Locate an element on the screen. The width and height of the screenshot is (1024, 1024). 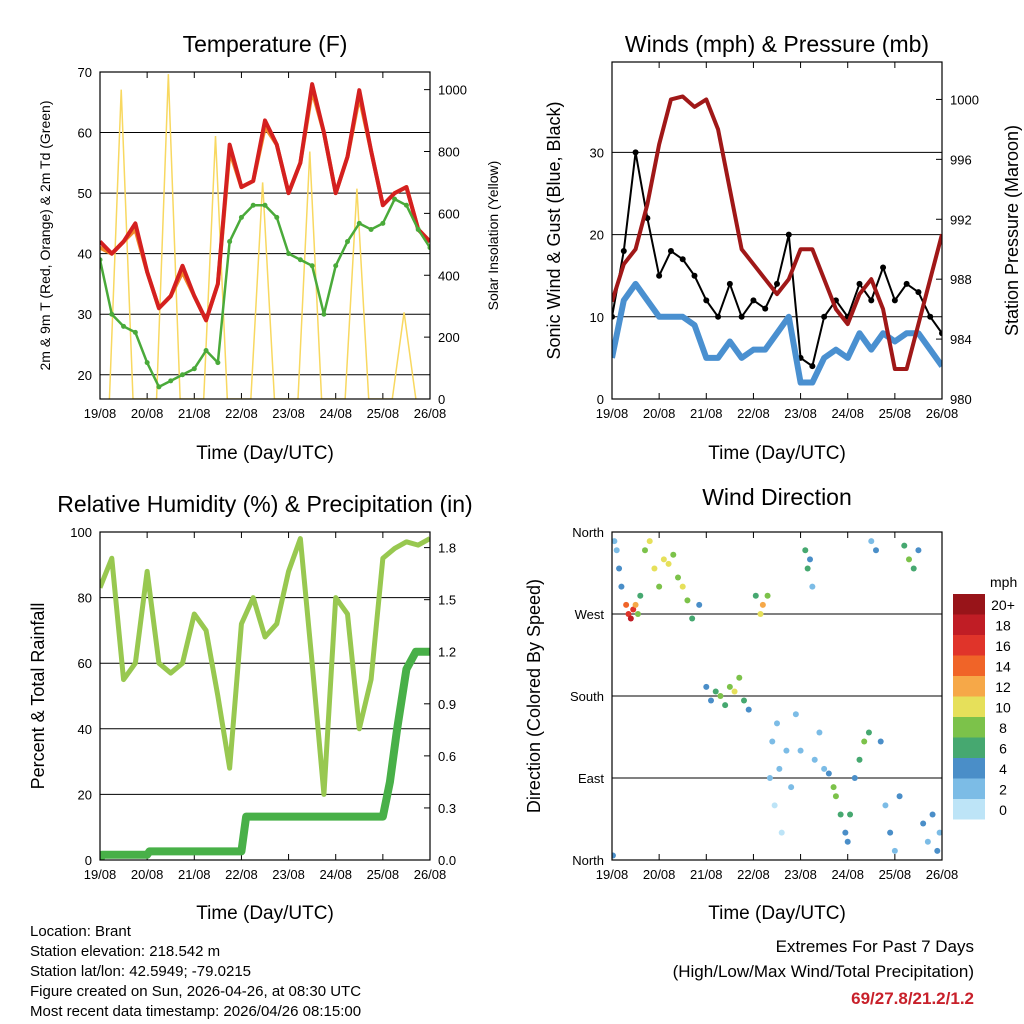
x-tick-label: 21/08 is located at coordinates (706, 413).